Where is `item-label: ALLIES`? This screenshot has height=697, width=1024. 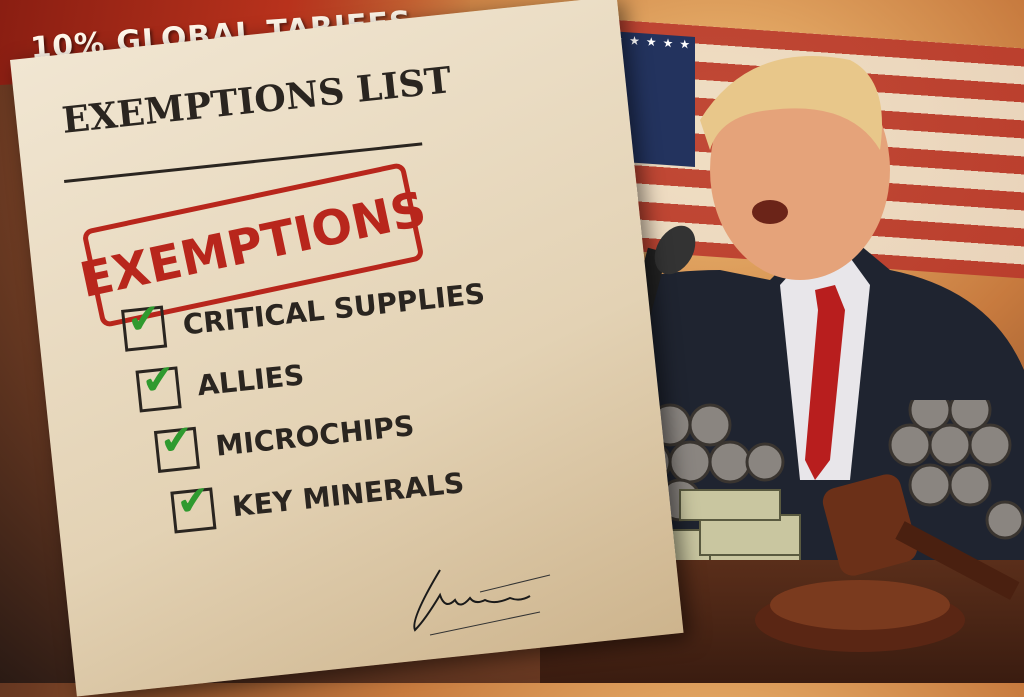
item-label: ALLIES is located at coordinates (250, 379).